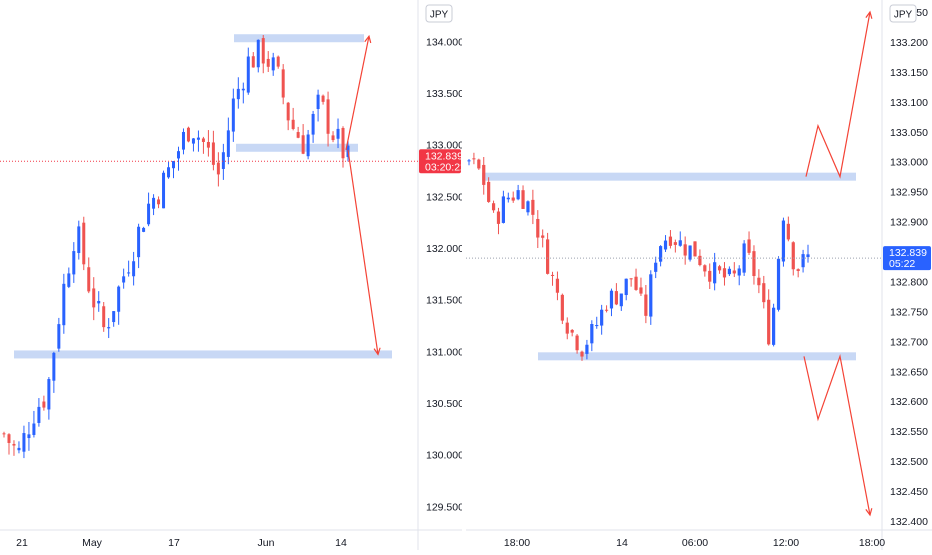 The height and width of the screenshot is (555, 932). Describe the element at coordinates (444, 94) in the screenshot. I see `price-tick-label: 133.500` at that location.